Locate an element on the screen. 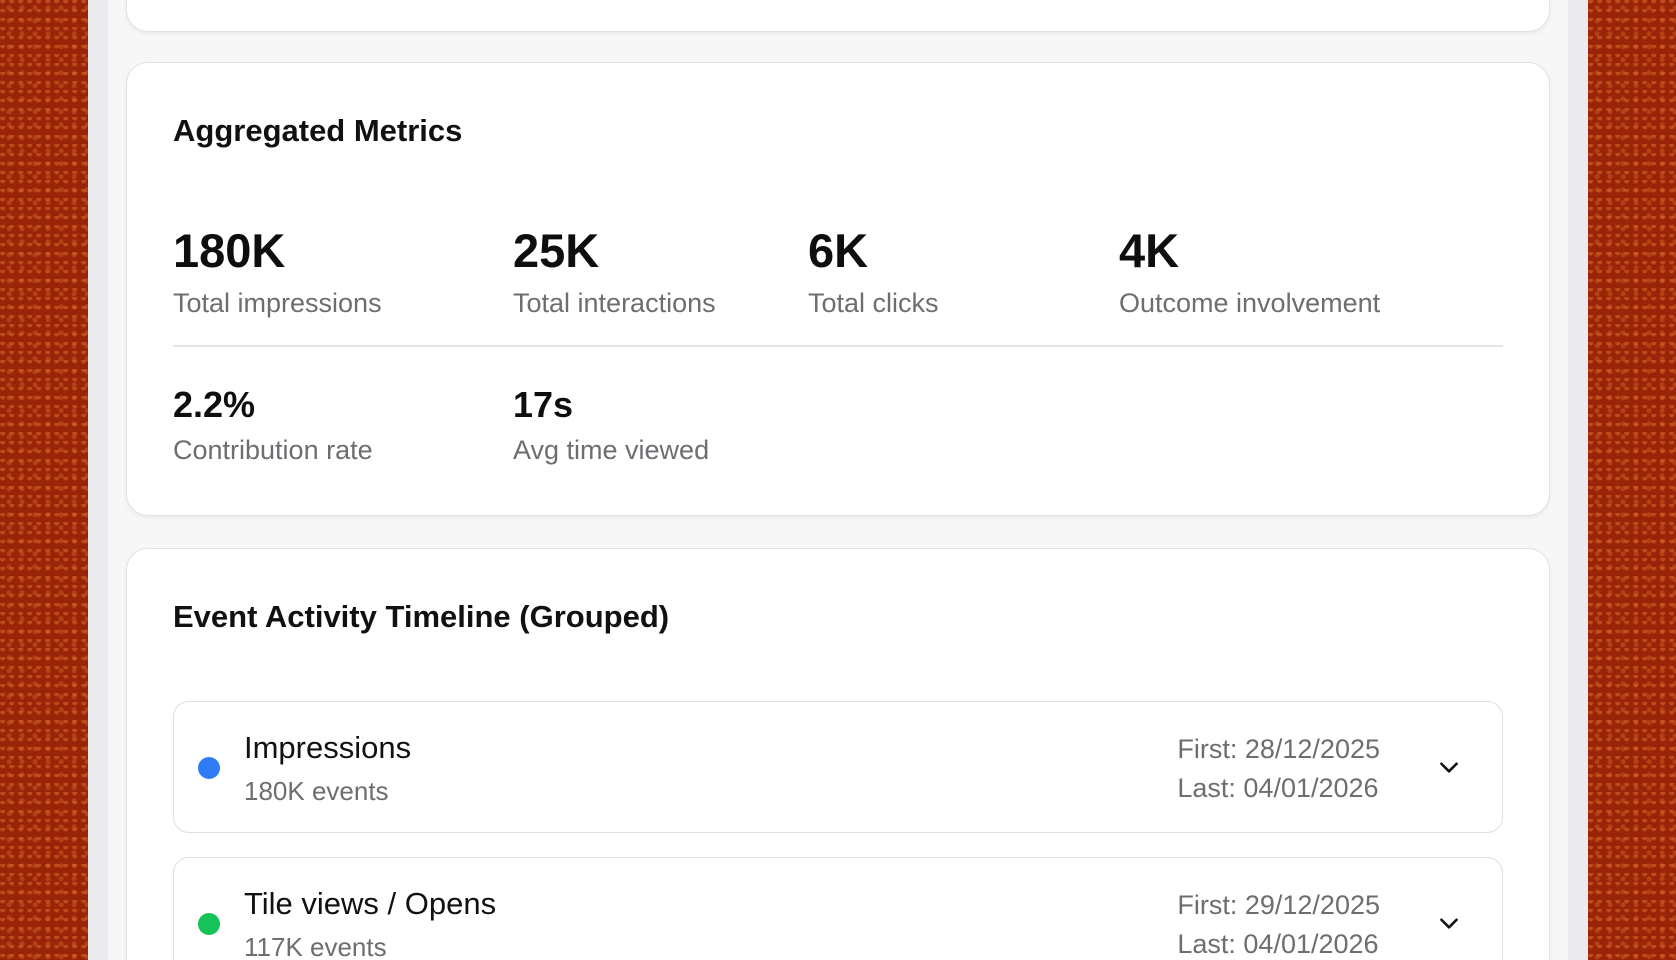 The height and width of the screenshot is (960, 1676). group-name: Tile views / Opens is located at coordinates (370, 903).